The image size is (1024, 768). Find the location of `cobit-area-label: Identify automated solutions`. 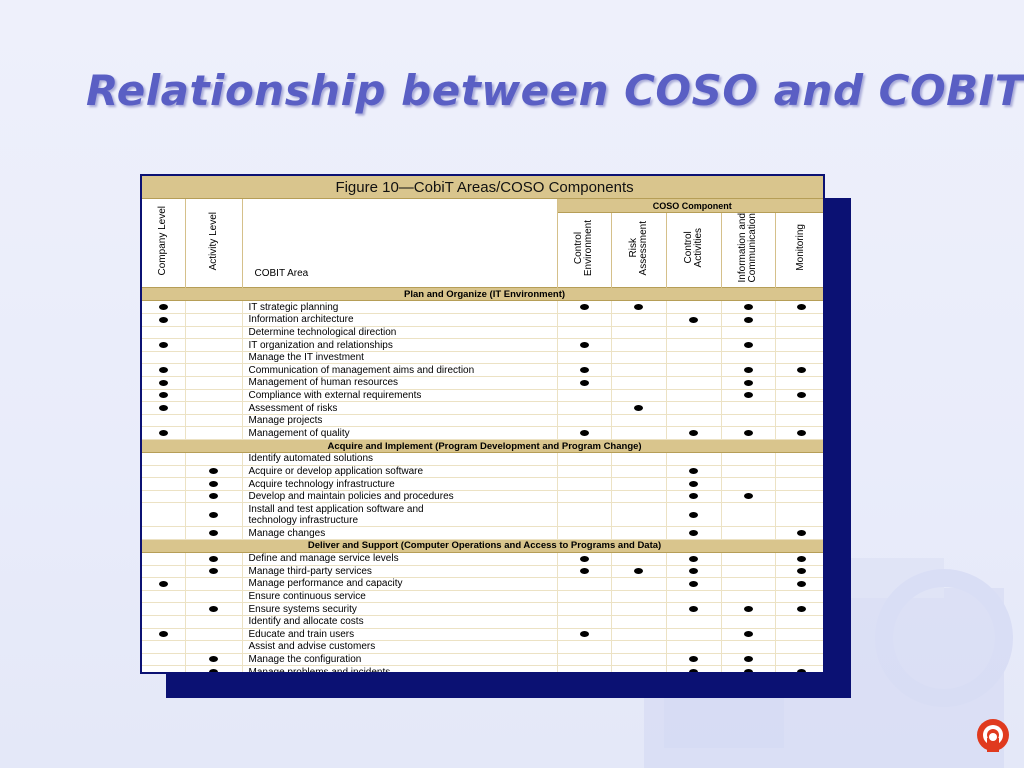

cobit-area-label: Identify automated solutions is located at coordinates (400, 459).